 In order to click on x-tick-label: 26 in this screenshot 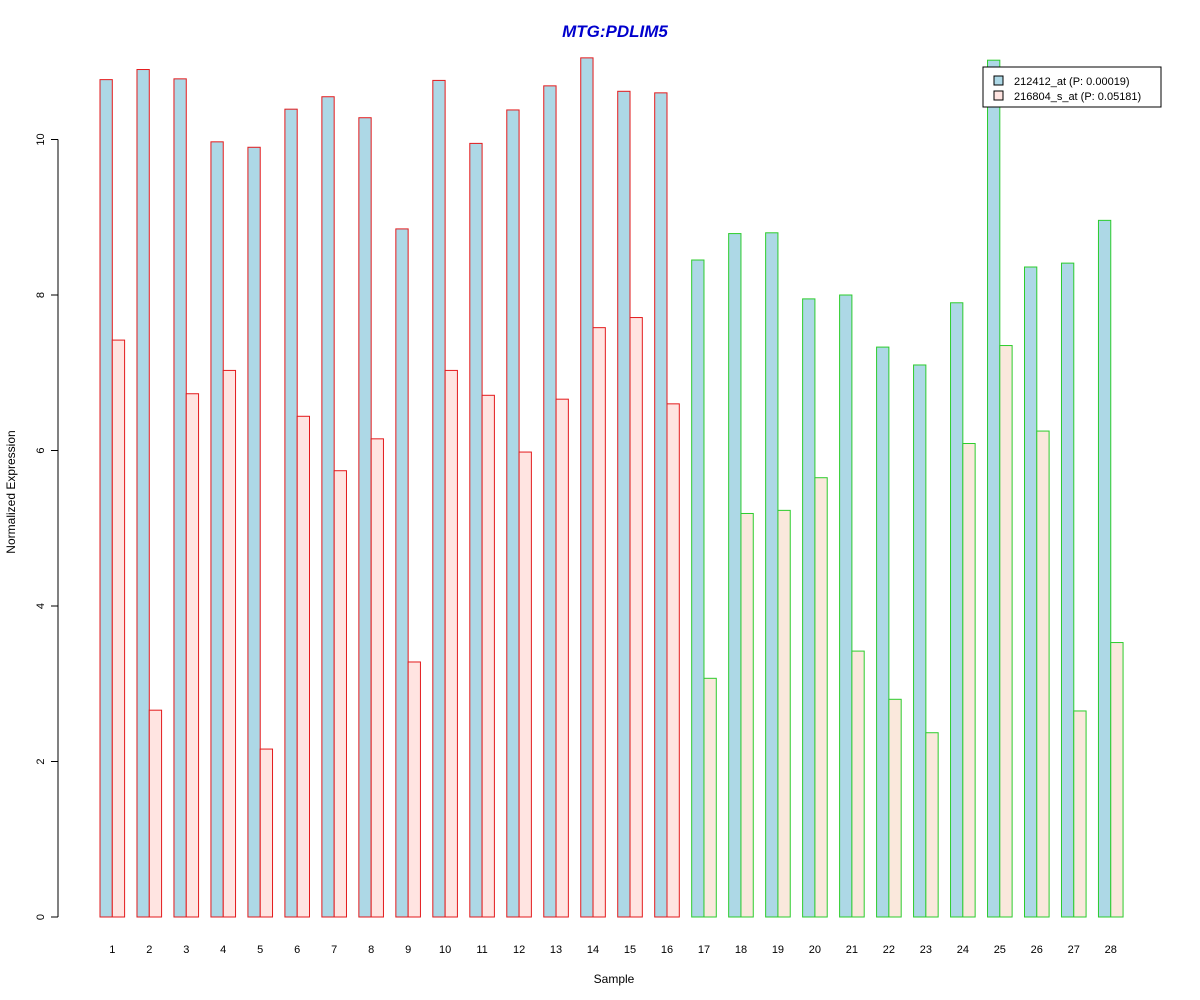, I will do `click(1037, 950)`.